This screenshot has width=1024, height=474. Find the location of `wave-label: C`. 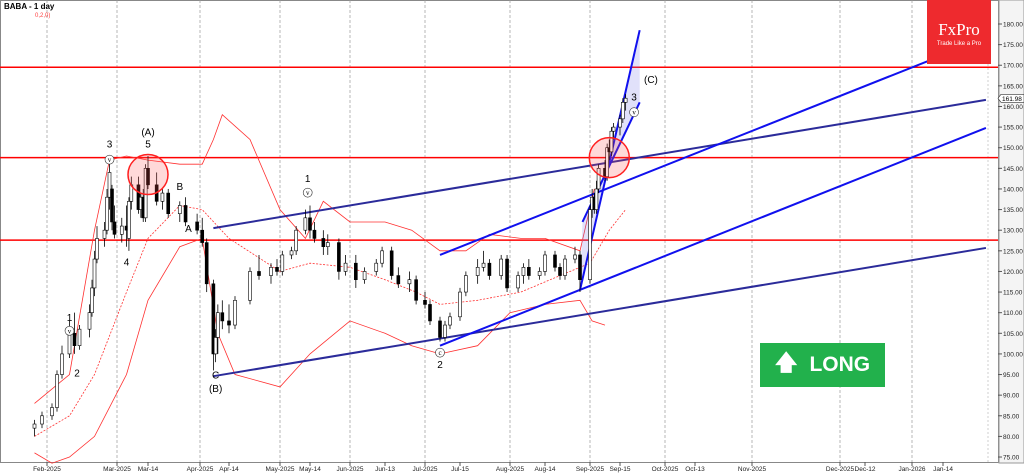

wave-label: C is located at coordinates (215, 376).